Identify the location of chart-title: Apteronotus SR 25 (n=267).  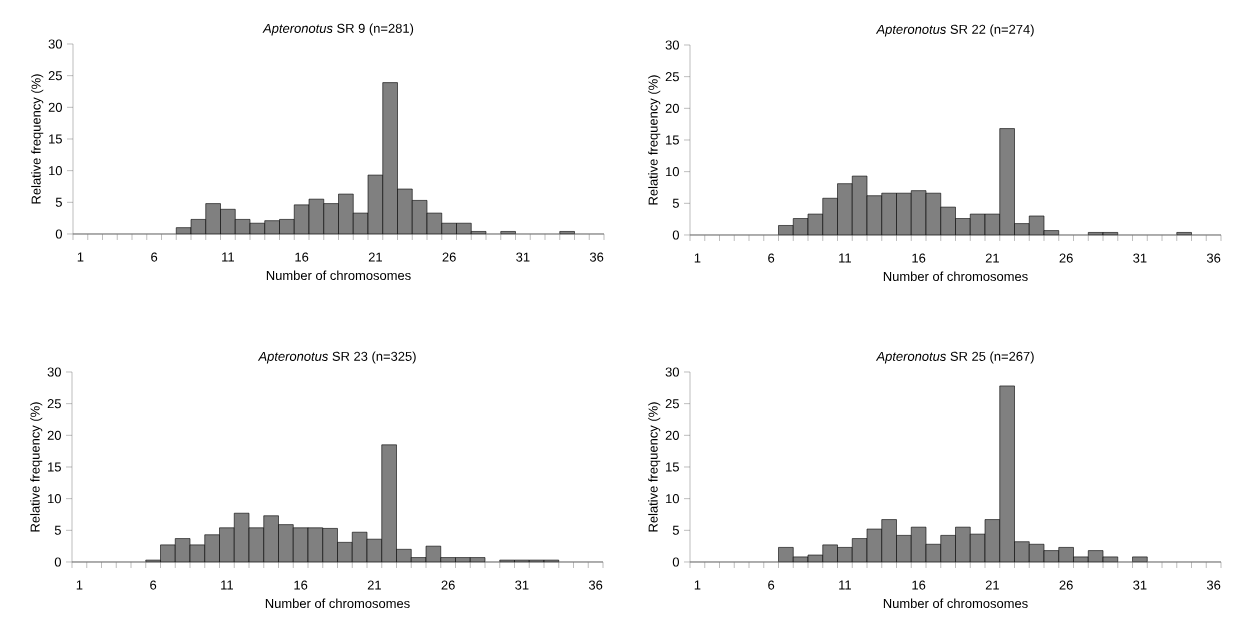
(954, 357).